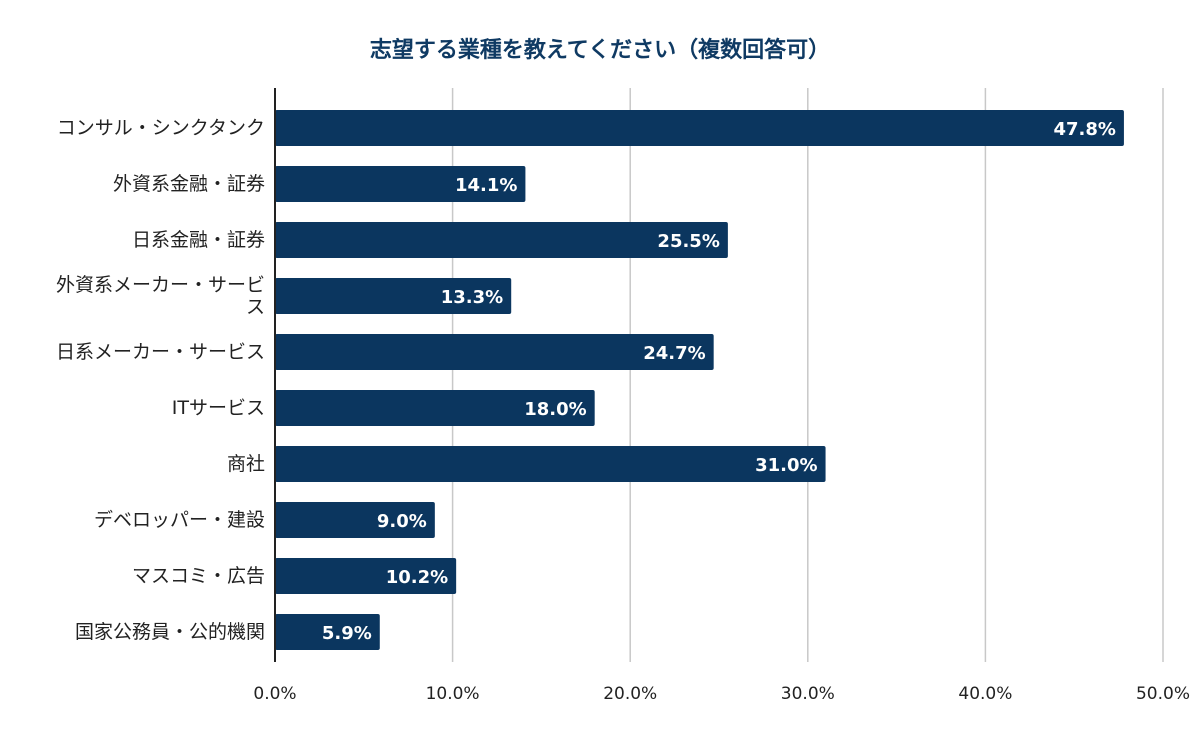 The image size is (1200, 742). Describe the element at coordinates (198, 576) in the screenshot. I see `category-label: マスコミ・広告` at that location.